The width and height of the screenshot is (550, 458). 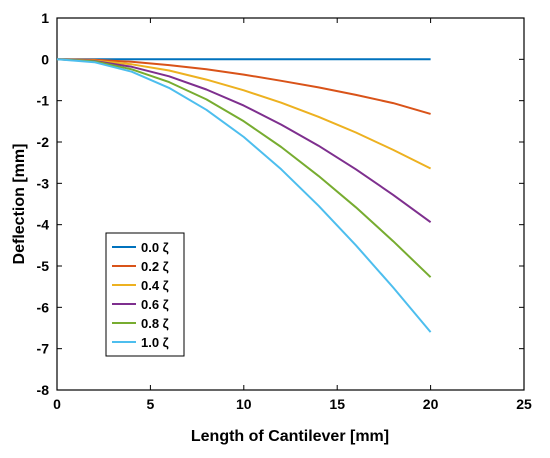 What do you see at coordinates (243, 86) in the screenshot?
I see `series-line` at bounding box center [243, 86].